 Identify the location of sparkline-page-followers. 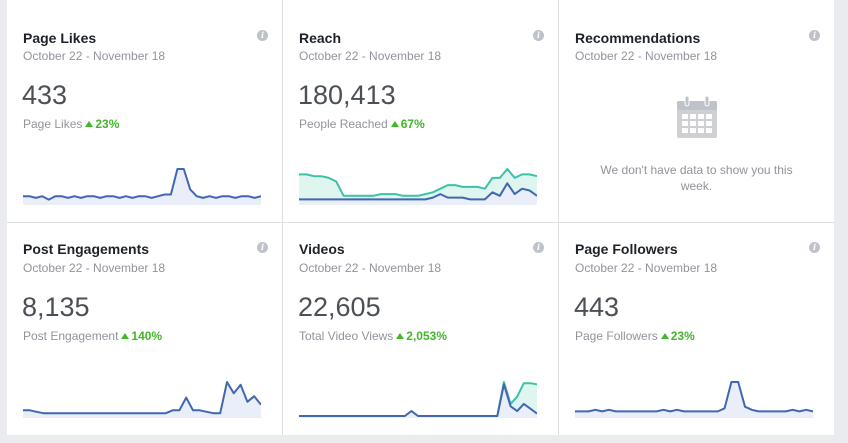
(694, 399).